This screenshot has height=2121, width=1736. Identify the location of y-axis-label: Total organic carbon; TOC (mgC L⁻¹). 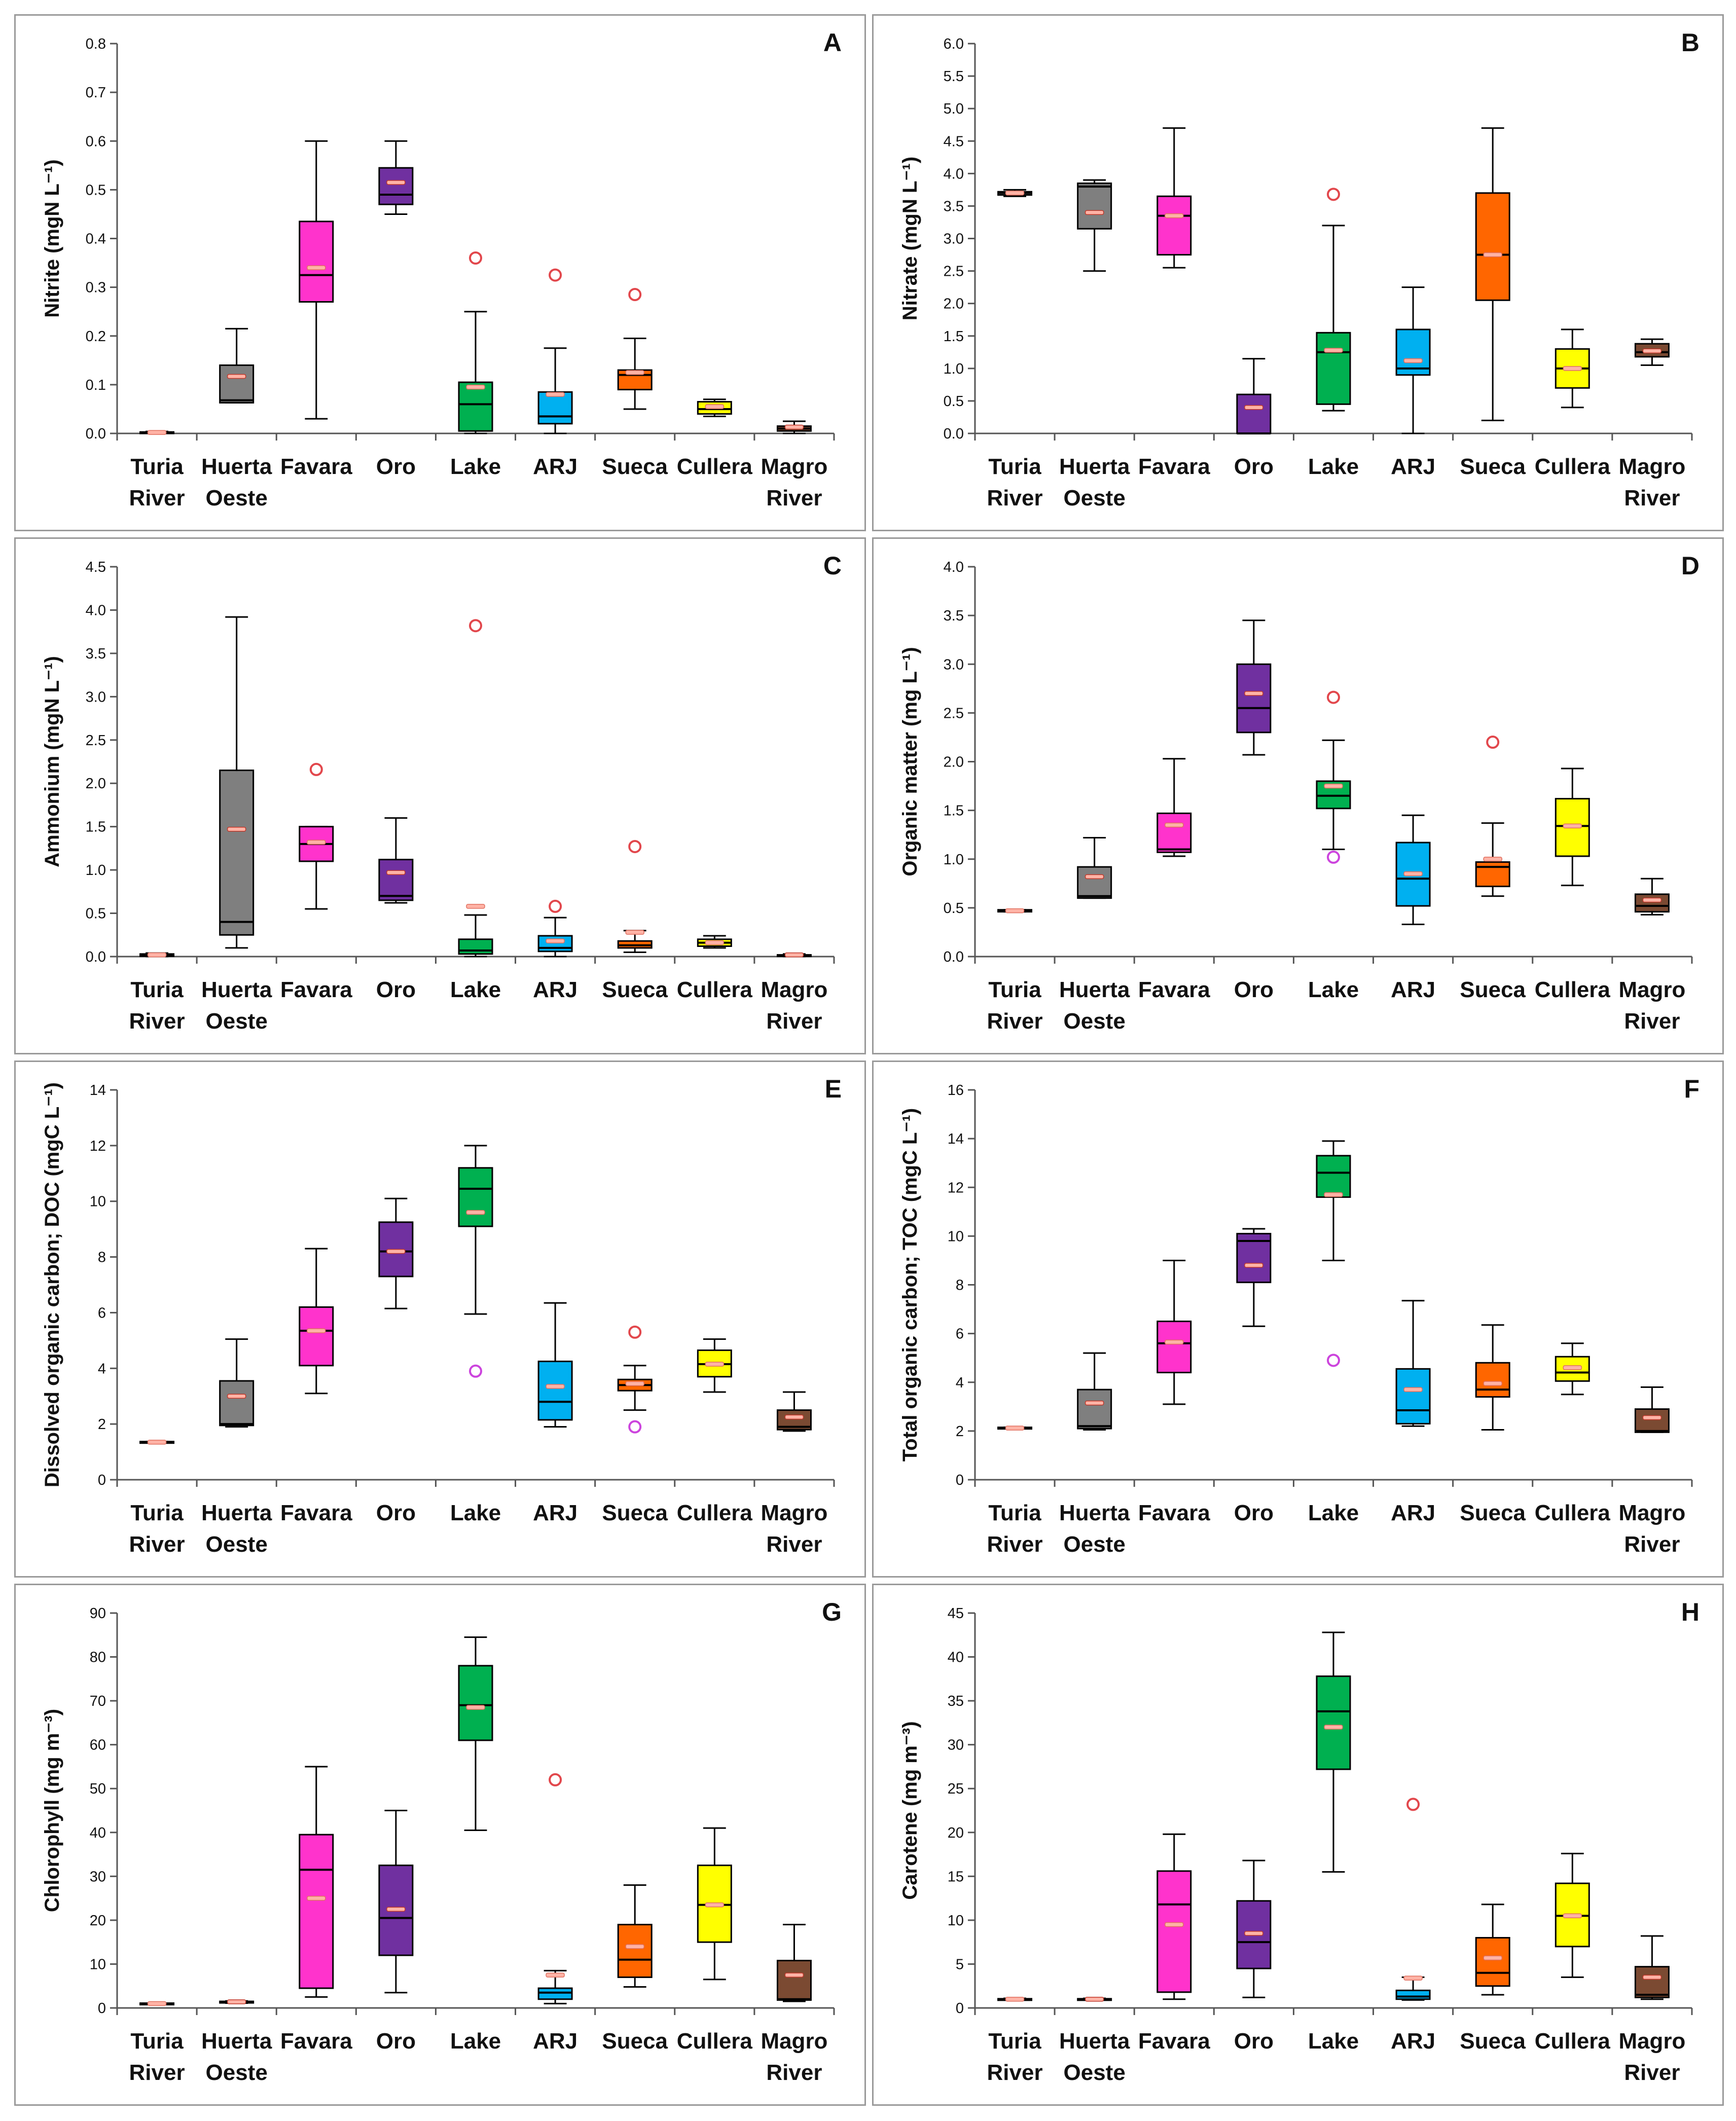
(910, 1284).